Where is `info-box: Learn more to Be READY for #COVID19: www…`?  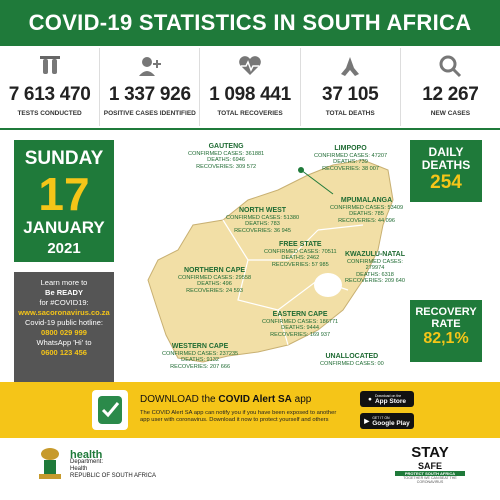
info-box: Learn more to Be READY for #COVID19: www… is located at coordinates (64, 327).